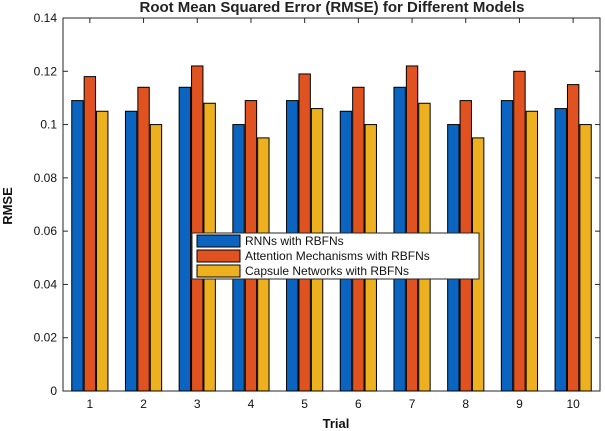 The image size is (605, 431). I want to click on legend-label-2: Attention Mechanisms with RBFNs, so click(337, 256).